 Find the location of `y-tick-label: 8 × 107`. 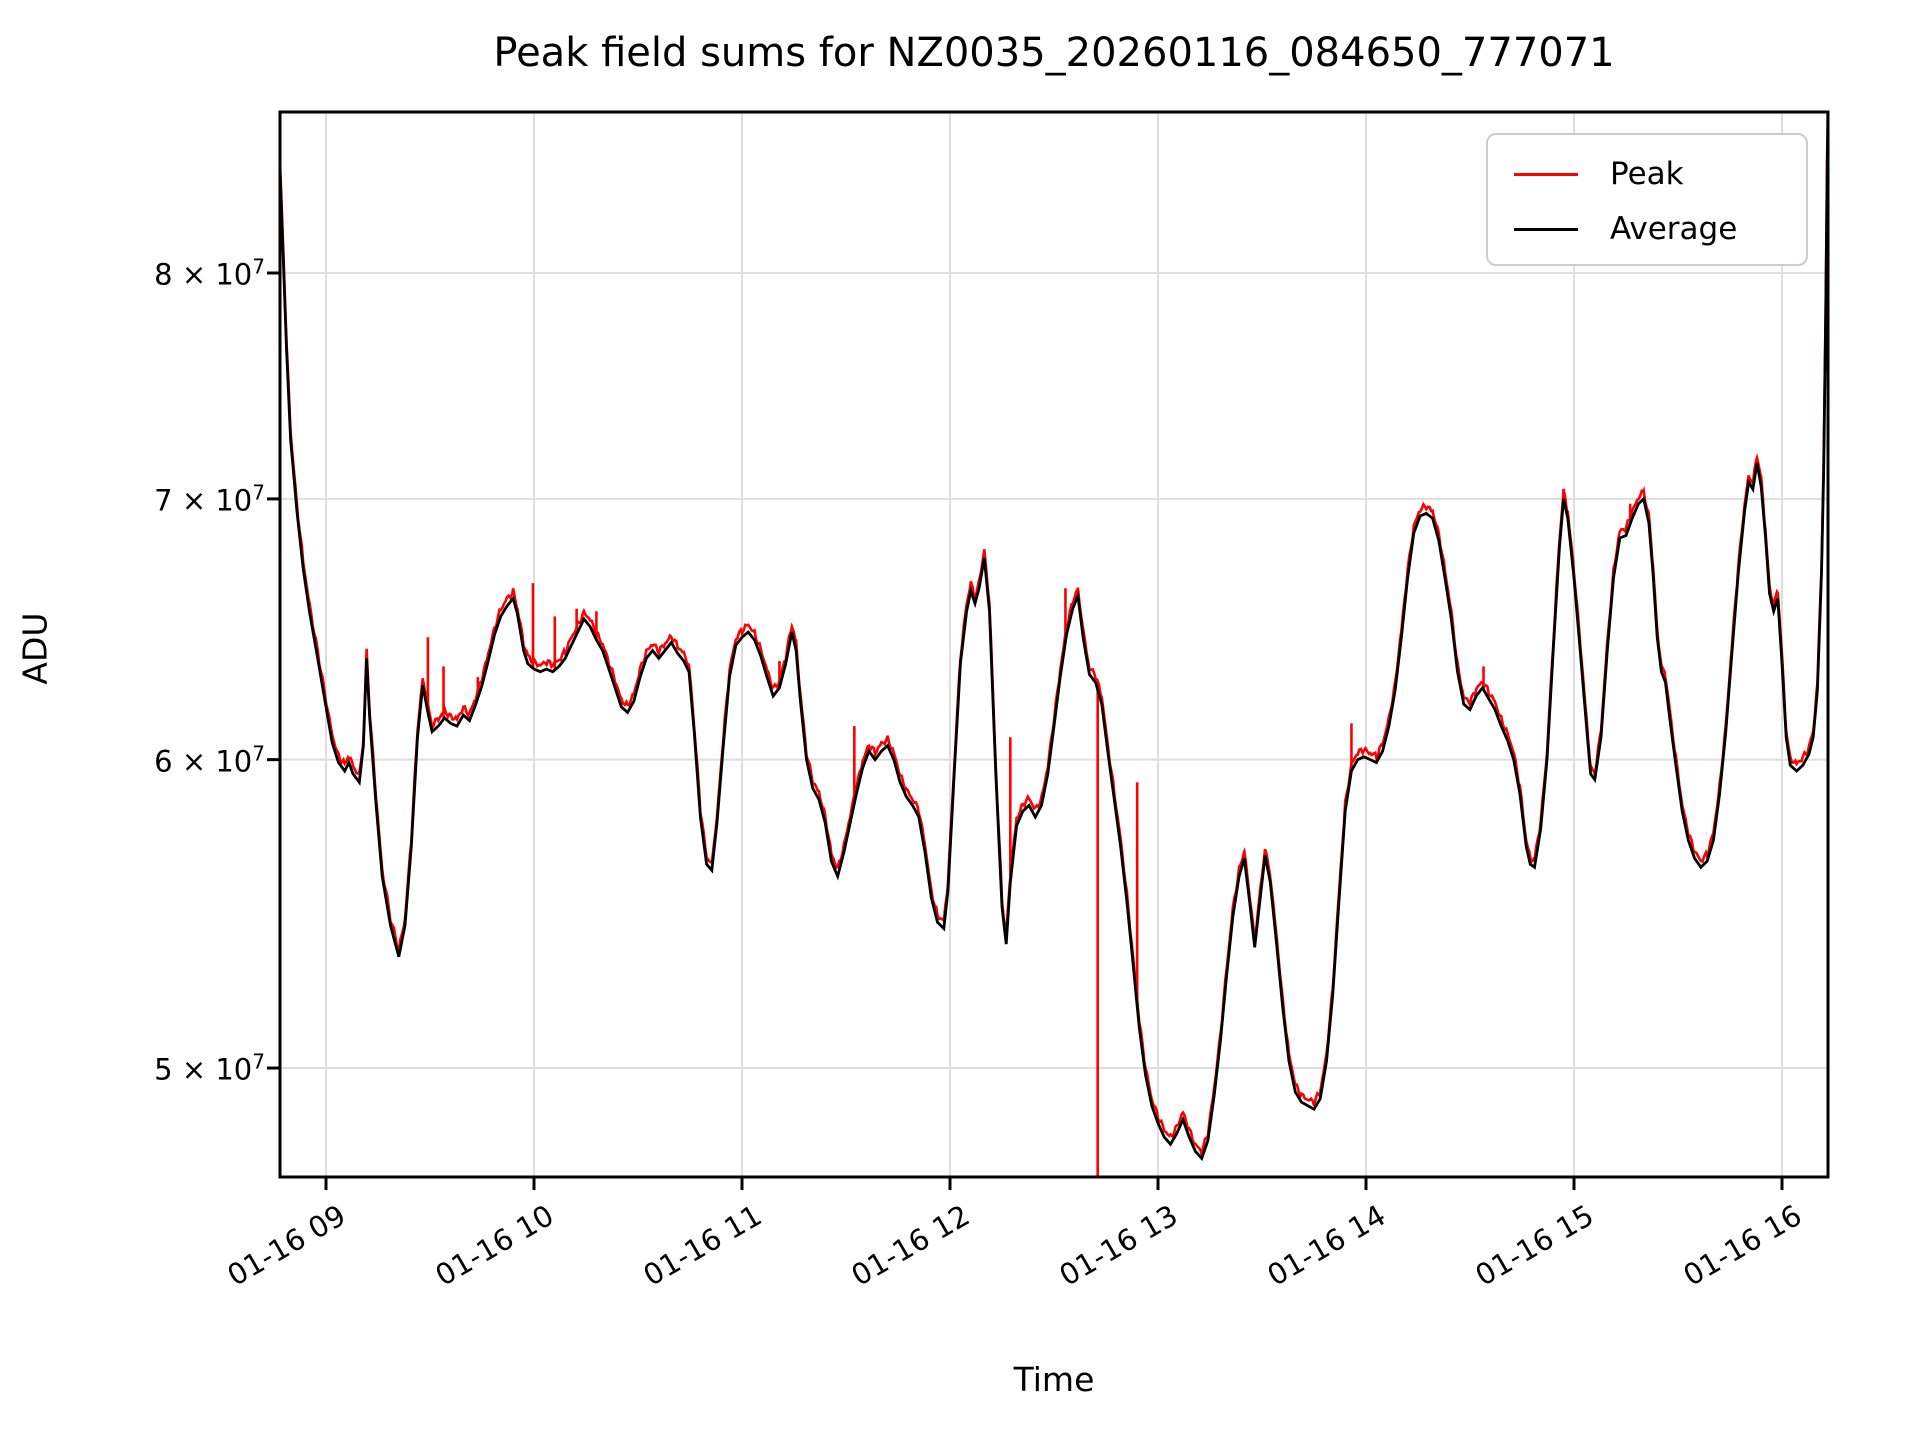

y-tick-label: 8 × 107 is located at coordinates (209, 273).